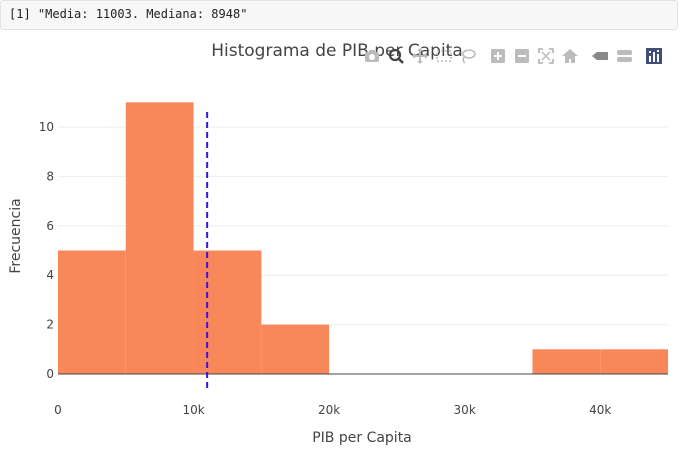  I want to click on zoom-button, so click(396, 56).